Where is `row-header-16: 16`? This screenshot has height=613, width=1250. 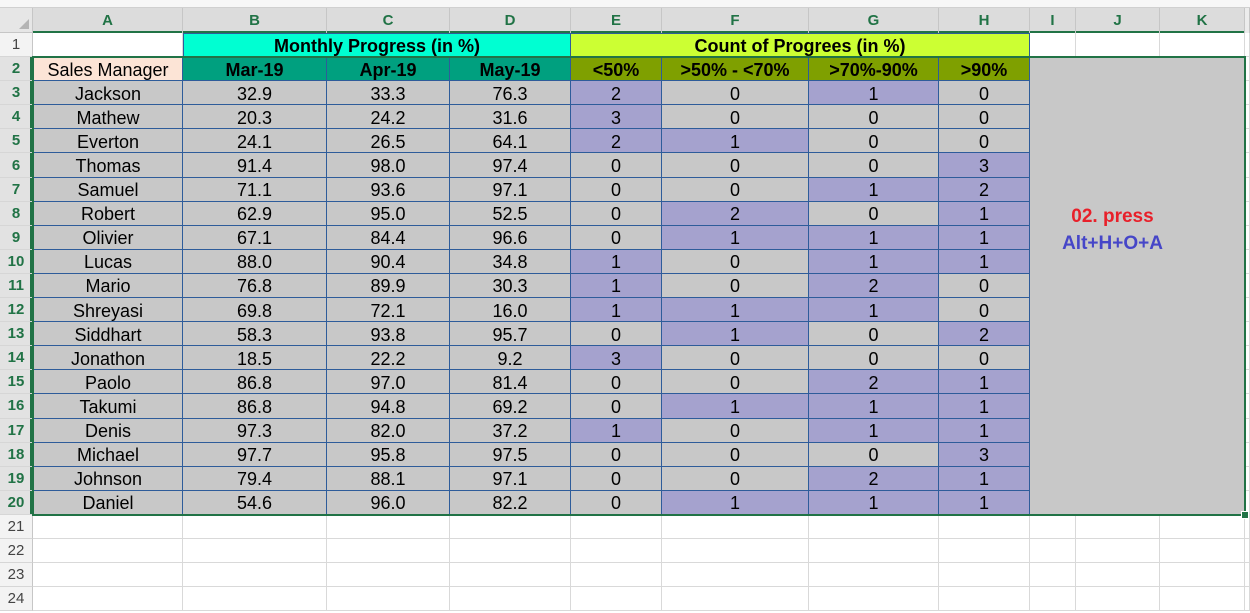 row-header-16: 16 is located at coordinates (16, 406).